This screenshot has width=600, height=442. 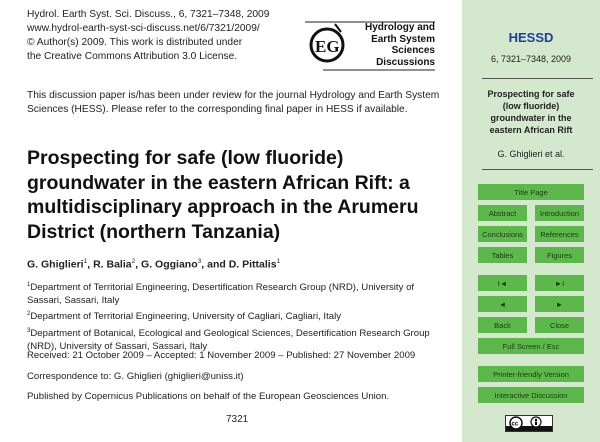 I want to click on first-page-button: I◄, so click(x=502, y=283).